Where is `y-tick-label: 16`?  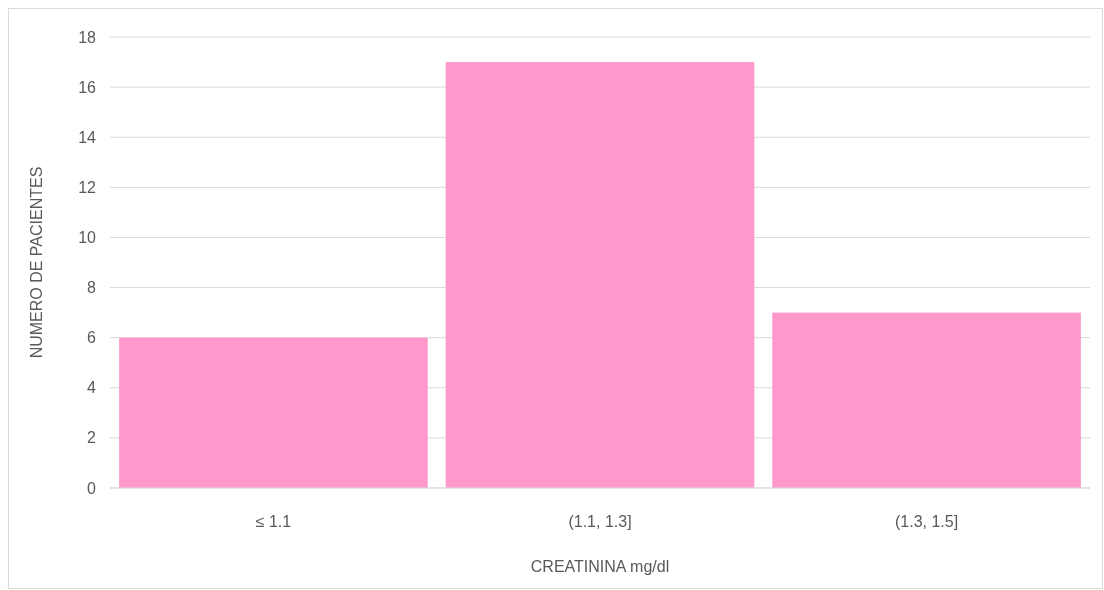
y-tick-label: 16 is located at coordinates (87, 87).